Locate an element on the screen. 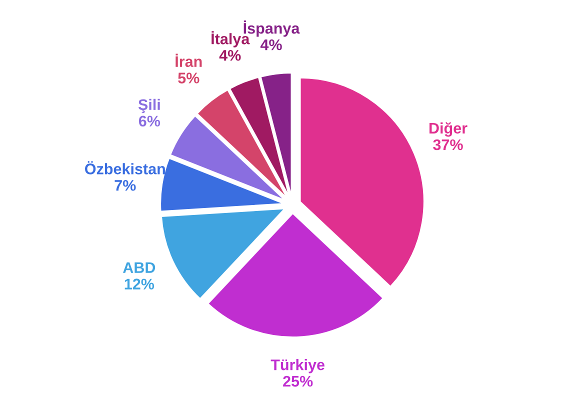 This screenshot has height=410, width=585. slice-label: Türkiye is located at coordinates (297, 366).